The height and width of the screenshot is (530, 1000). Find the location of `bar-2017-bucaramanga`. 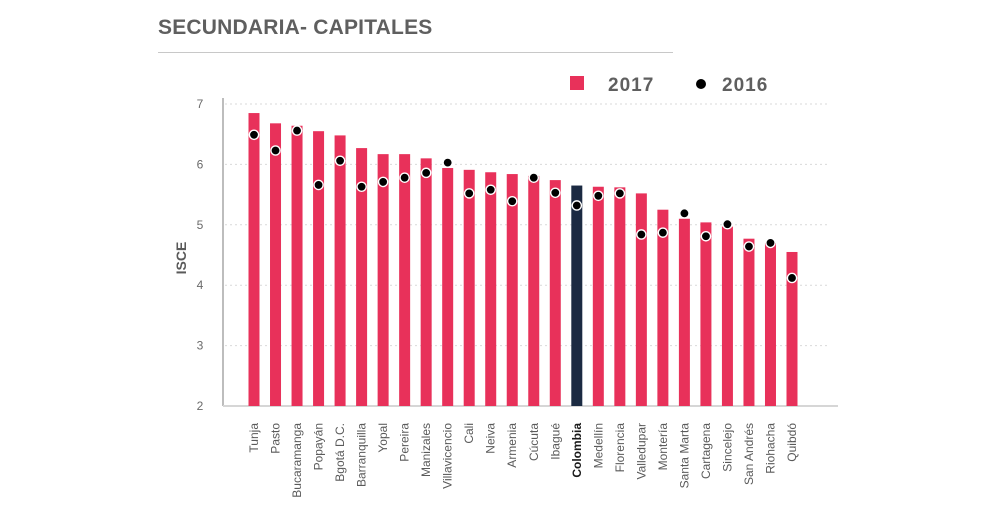

bar-2017-bucaramanga is located at coordinates (297, 265).